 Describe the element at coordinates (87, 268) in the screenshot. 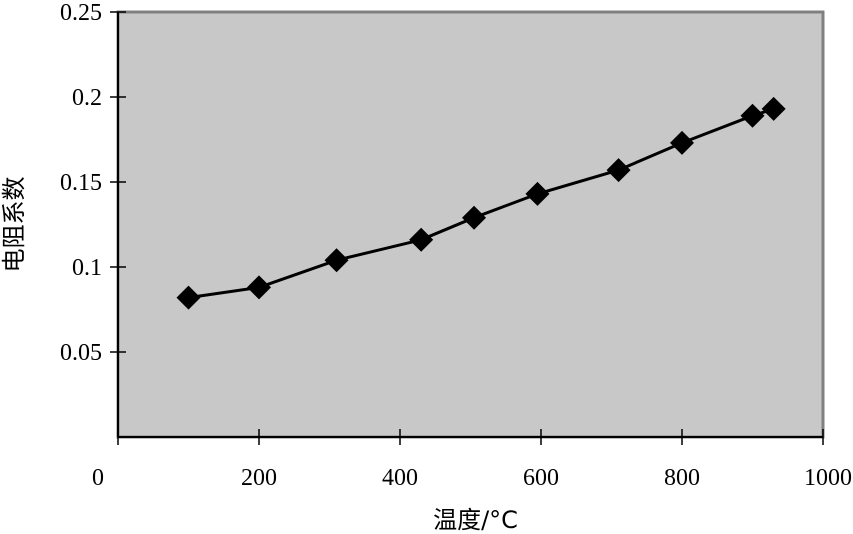

I see `y-tick-label: 0.1` at that location.